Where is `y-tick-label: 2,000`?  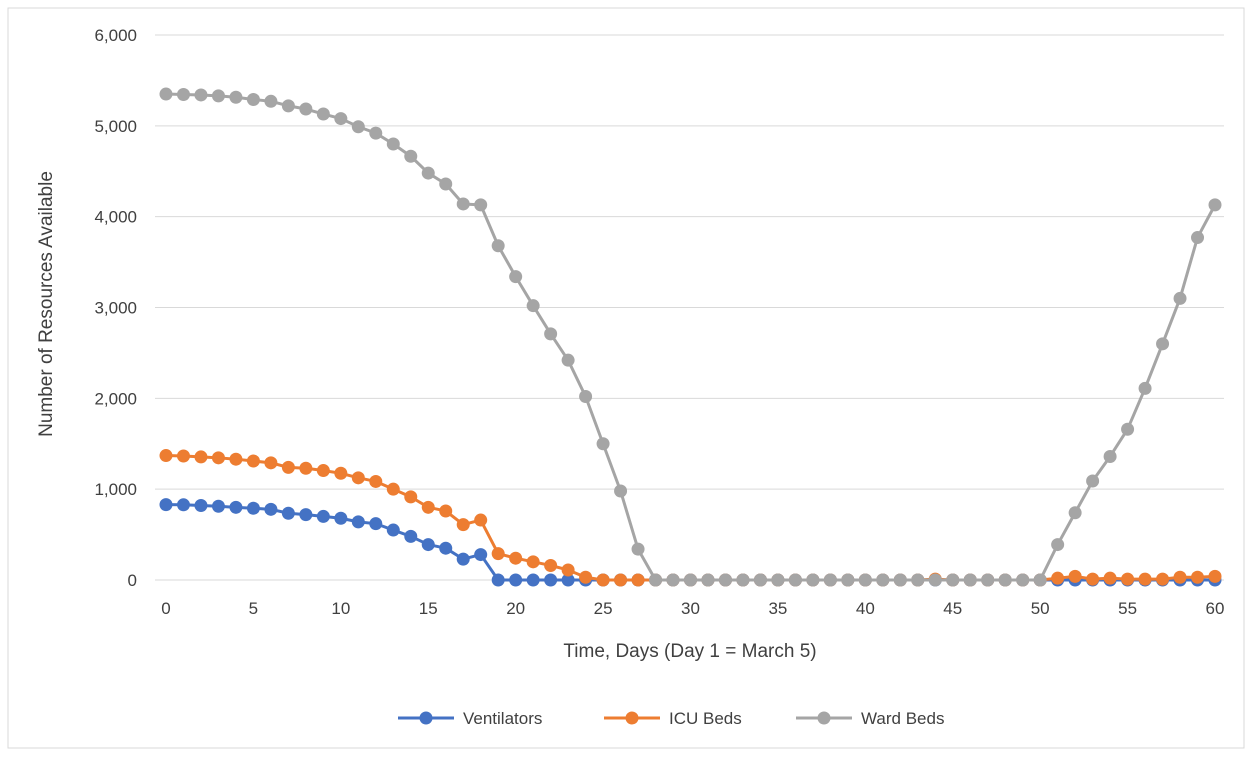
y-tick-label: 2,000 is located at coordinates (115, 398).